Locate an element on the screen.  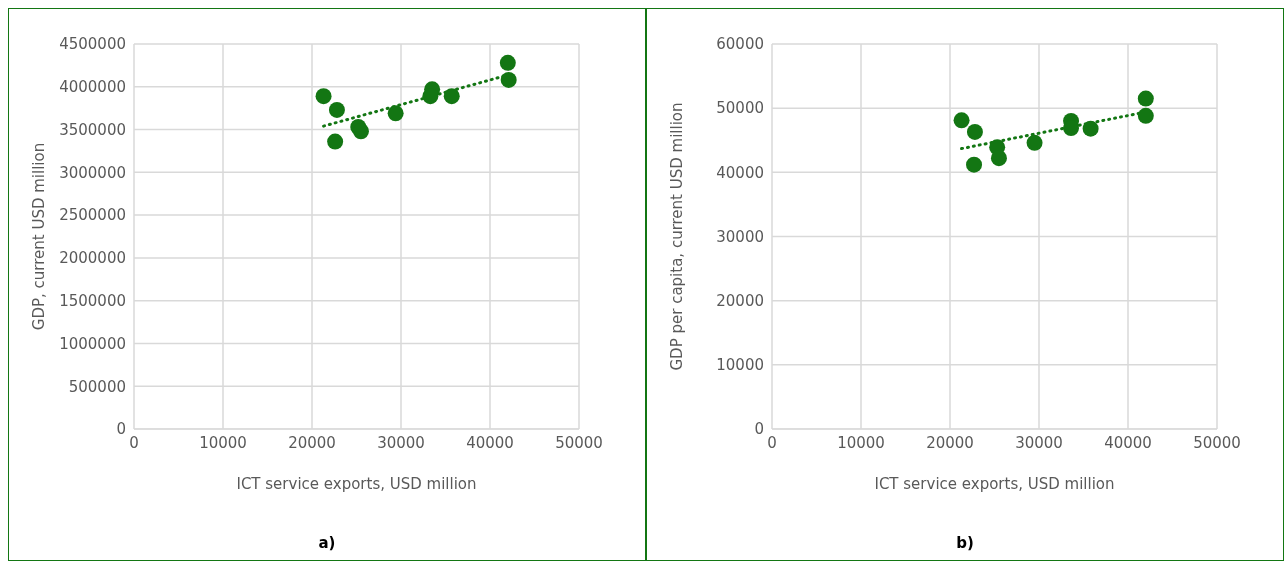
y-axis-title: GDP per capita, current USD million is located at coordinates (677, 236).